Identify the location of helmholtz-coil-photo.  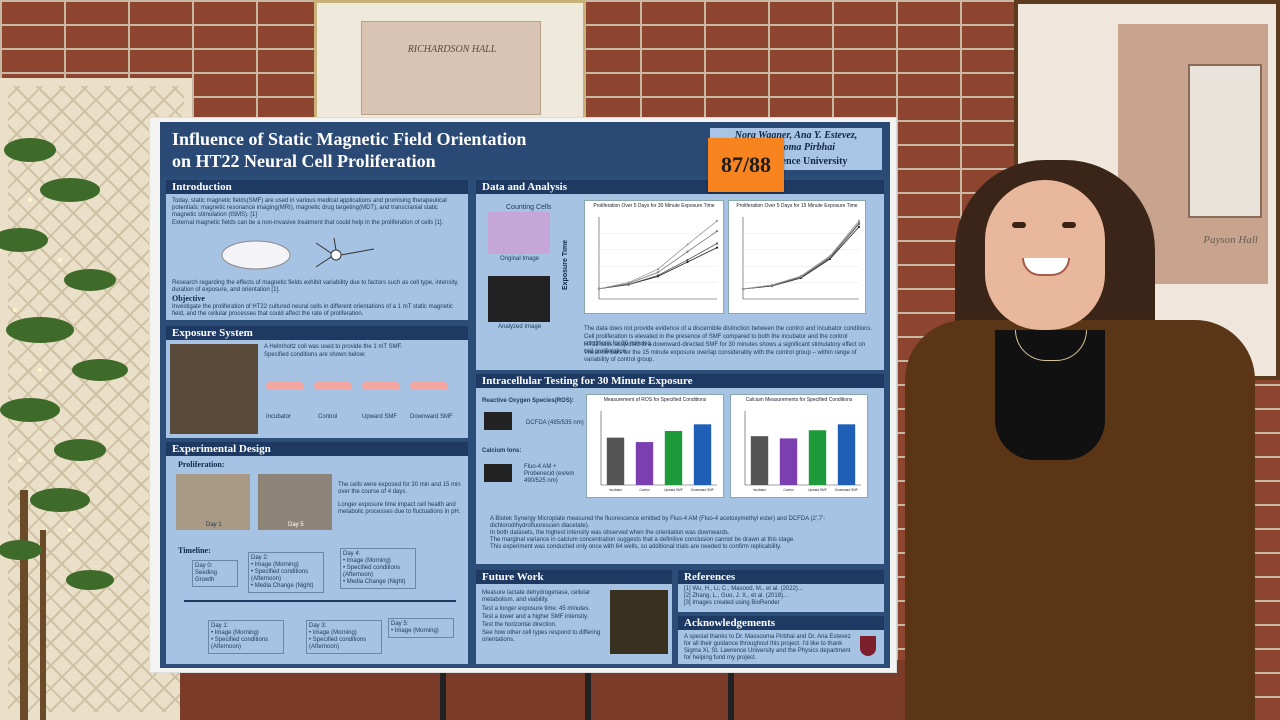
(214, 389).